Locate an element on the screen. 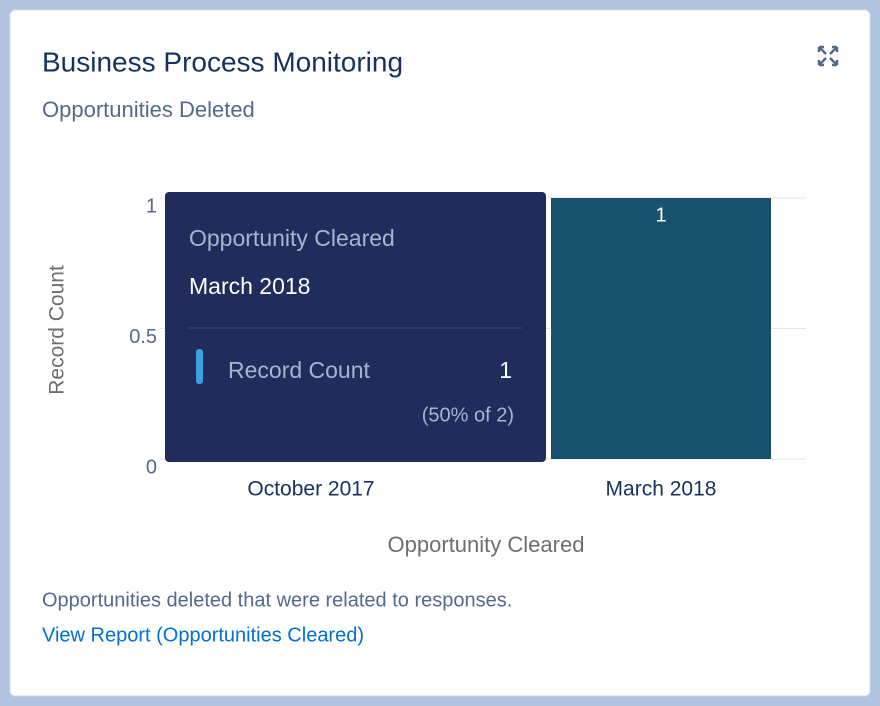 This screenshot has width=880, height=706. y-axis-label: Record Count is located at coordinates (57, 330).